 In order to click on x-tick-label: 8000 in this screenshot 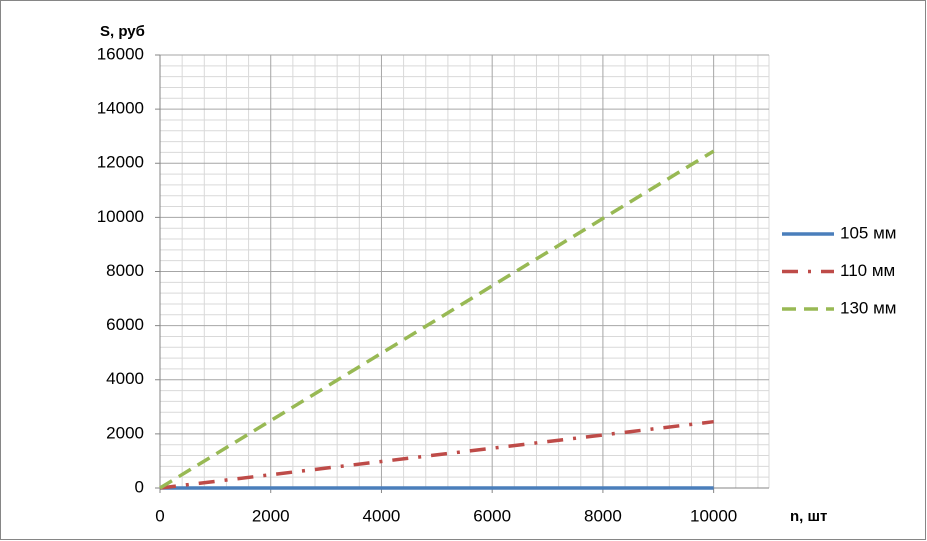, I will do `click(603, 515)`.